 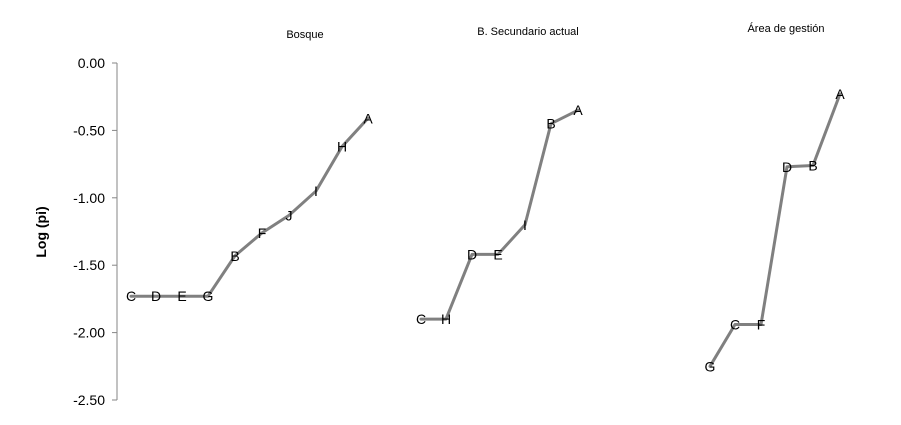 I want to click on data-point-label: J, so click(x=289, y=215).